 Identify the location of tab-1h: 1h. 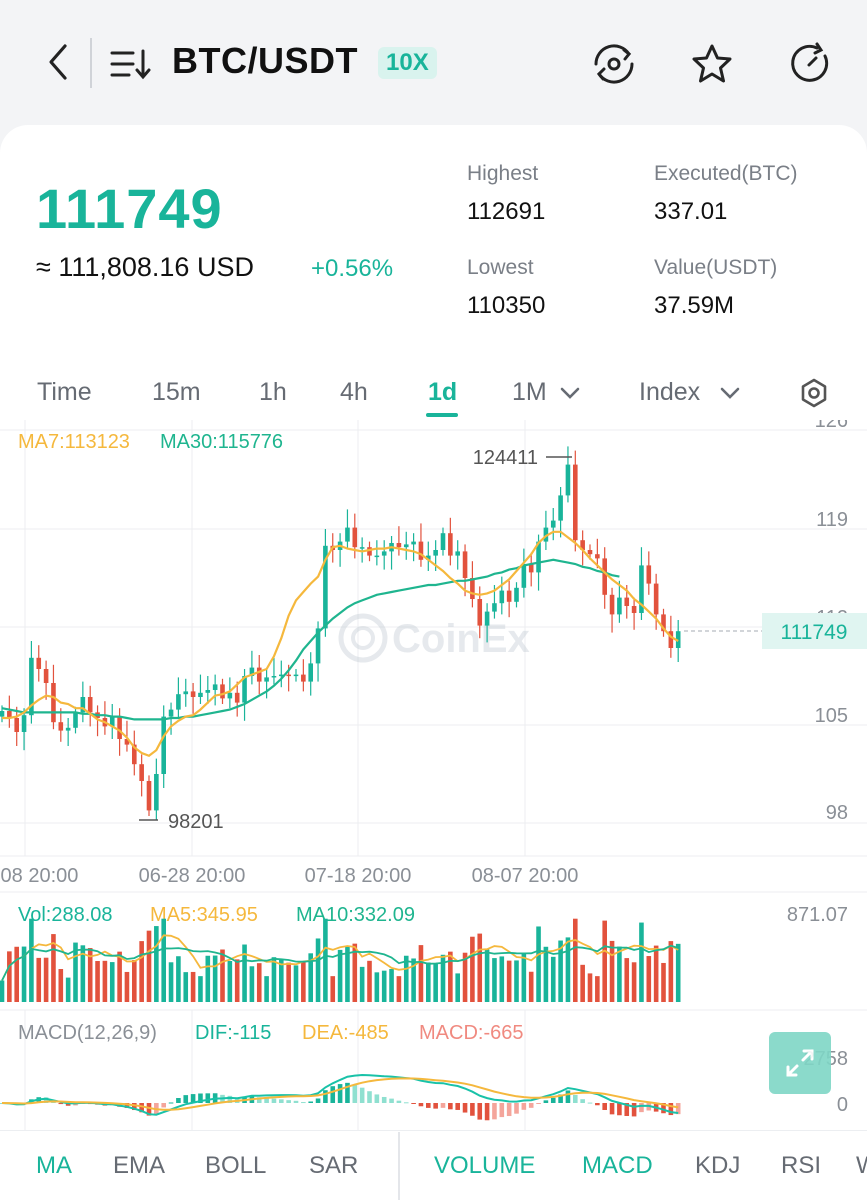
(273, 392).